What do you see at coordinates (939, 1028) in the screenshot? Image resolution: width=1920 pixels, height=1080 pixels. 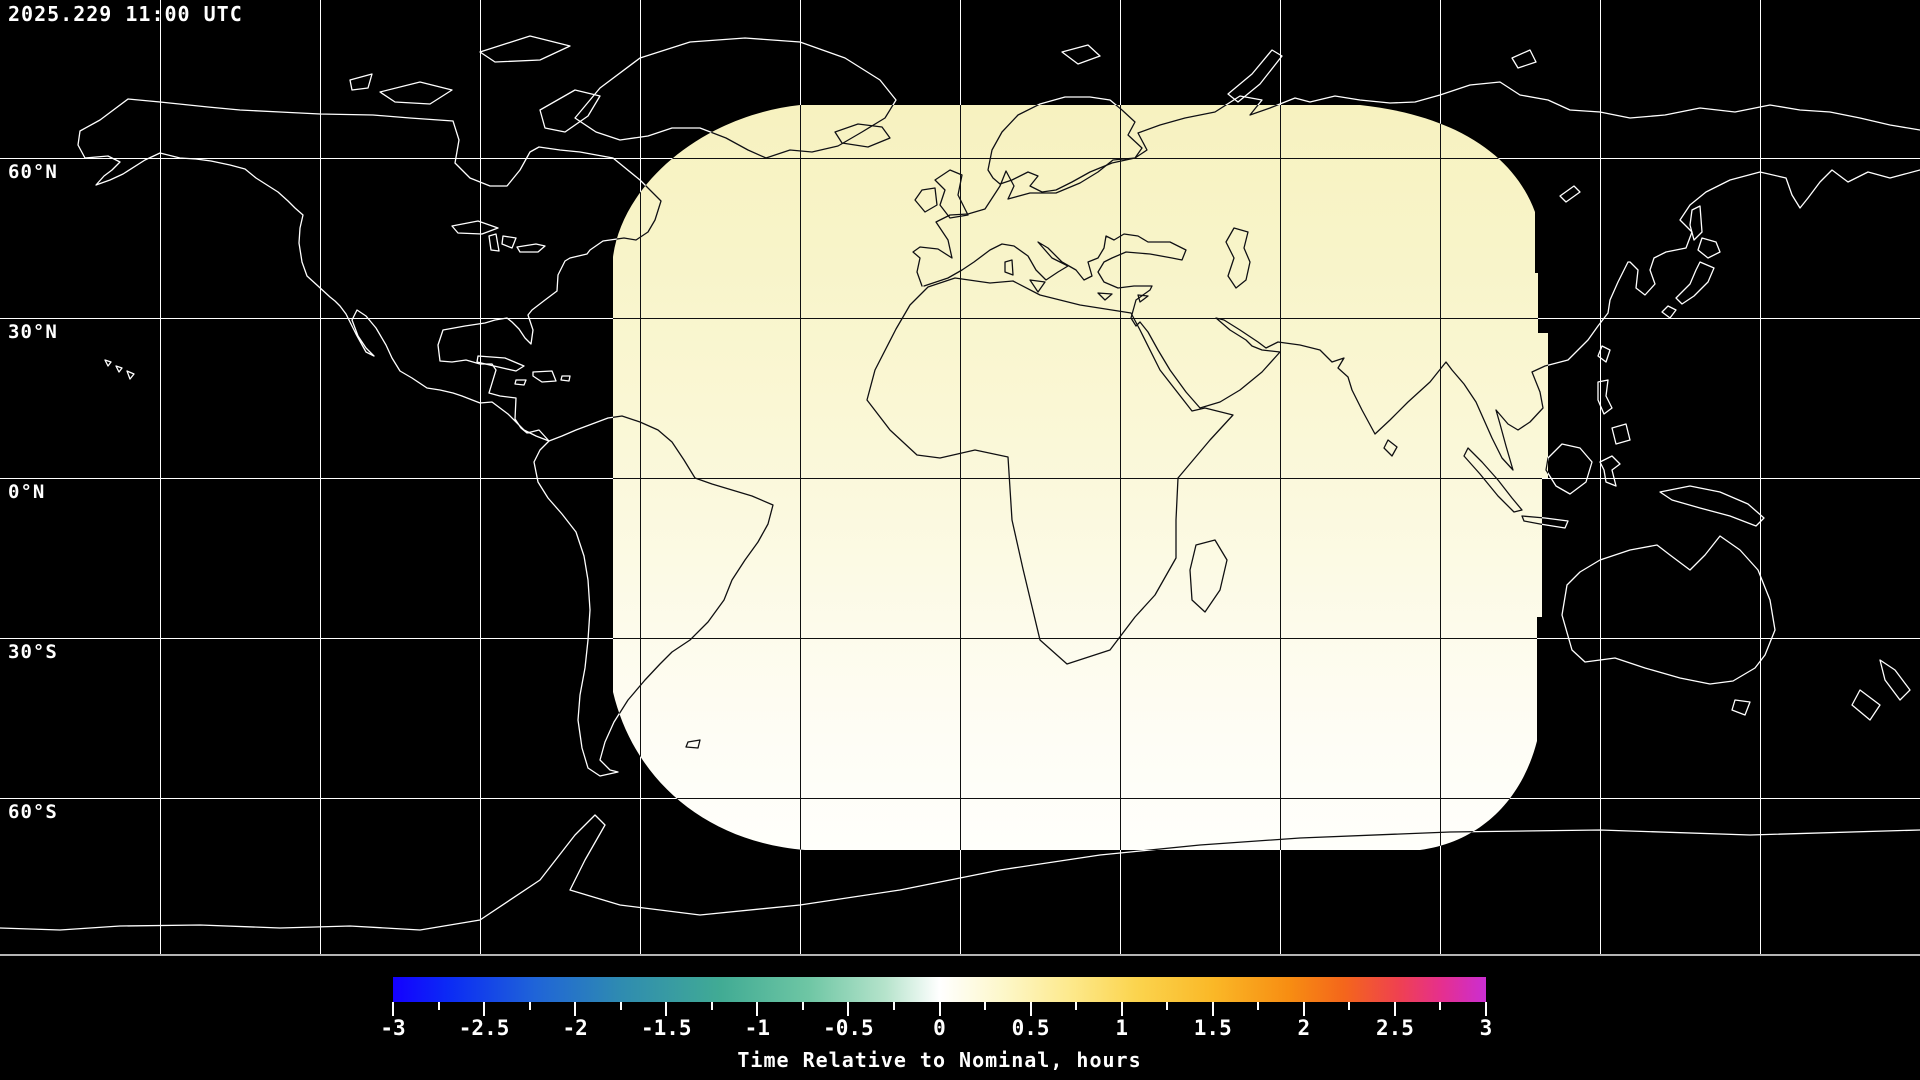 I see `colorbar-tick-label: 0` at bounding box center [939, 1028].